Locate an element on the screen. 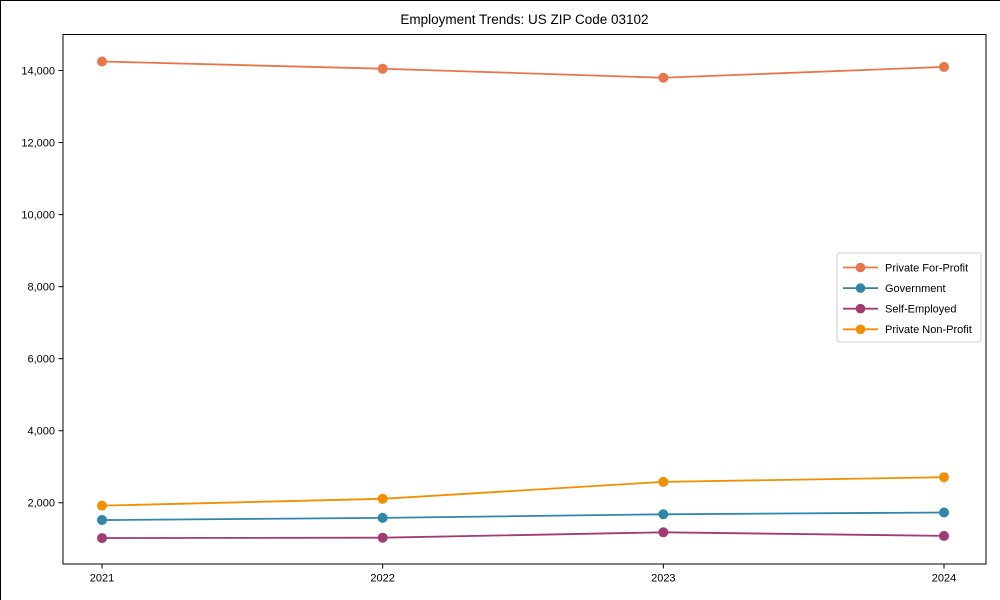 The width and height of the screenshot is (1000, 600). x-tick-label: 2024 is located at coordinates (944, 579).